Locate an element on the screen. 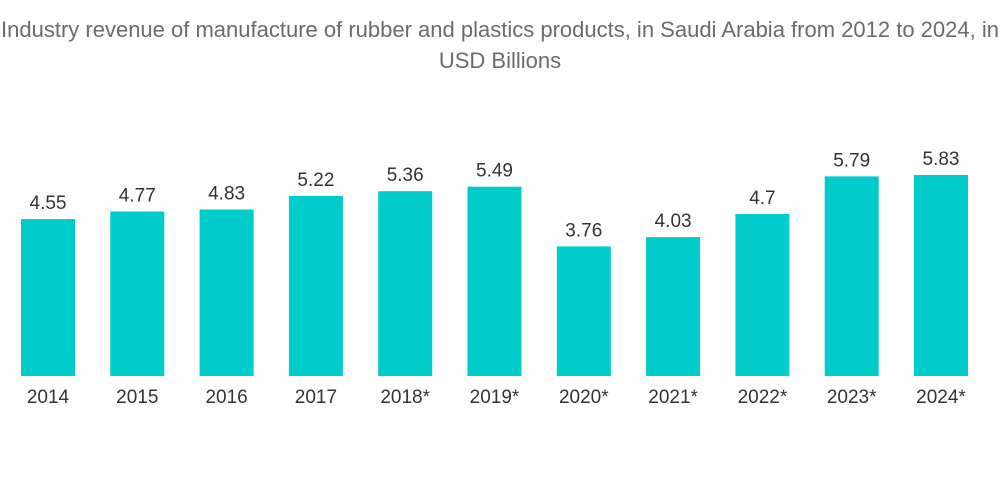 Image resolution: width=1000 pixels, height=504 pixels. value-label: 5.83 is located at coordinates (941, 159).